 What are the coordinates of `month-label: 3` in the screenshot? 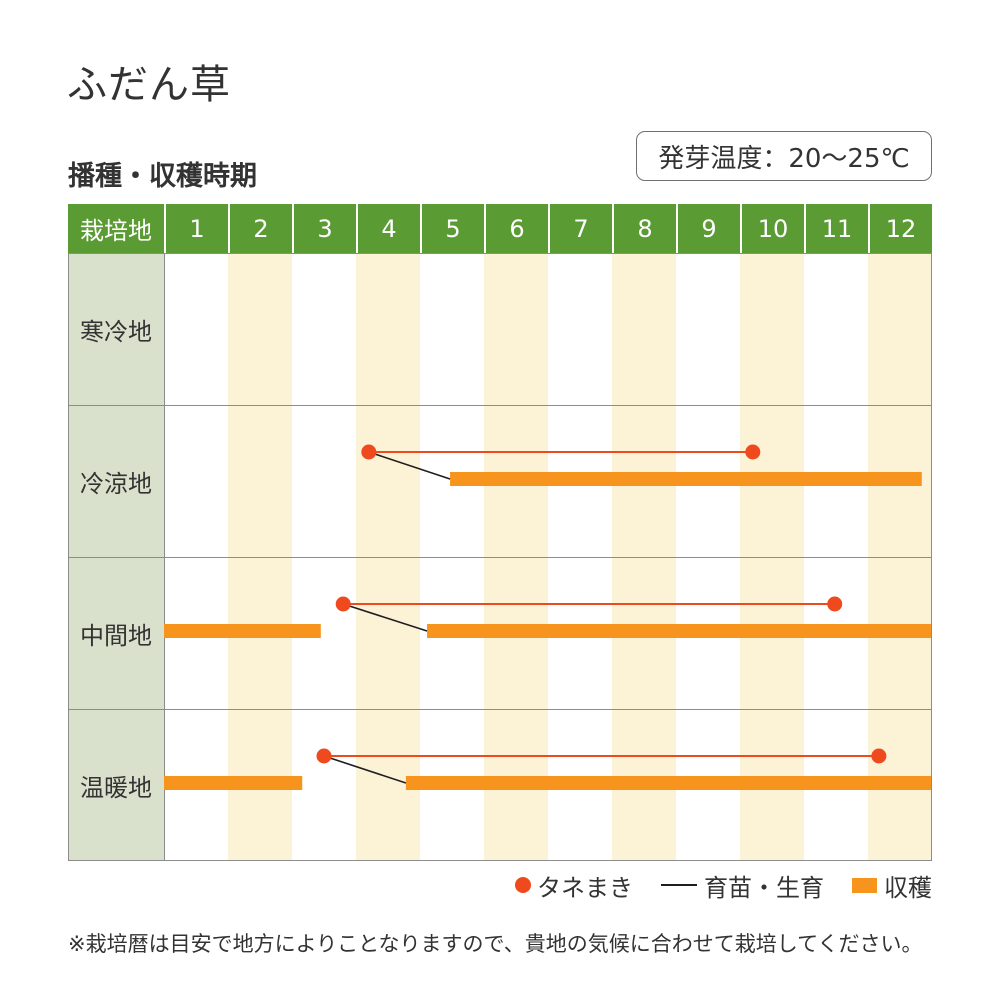 It's located at (324, 228).